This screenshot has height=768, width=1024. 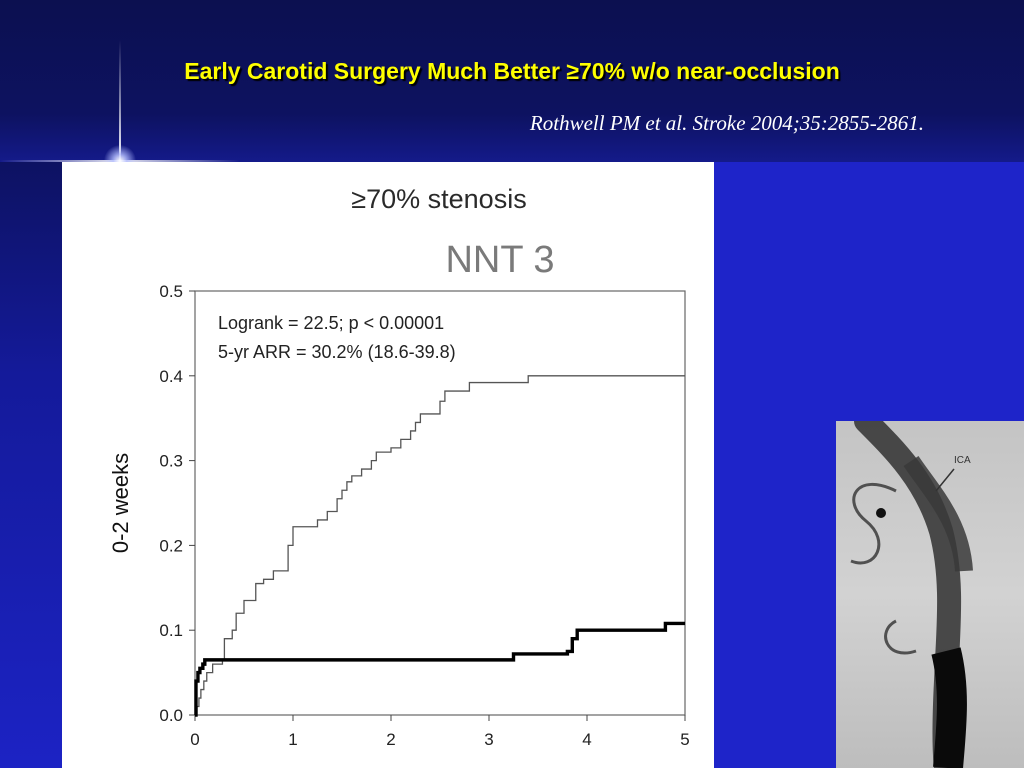 What do you see at coordinates (488, 739) in the screenshot?
I see `x-tick-label: 3` at bounding box center [488, 739].